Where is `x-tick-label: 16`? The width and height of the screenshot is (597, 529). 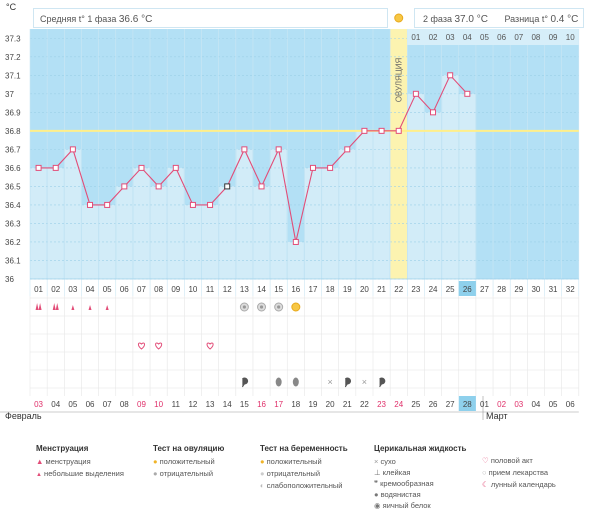
x-tick-label: 16 is located at coordinates (295, 289).